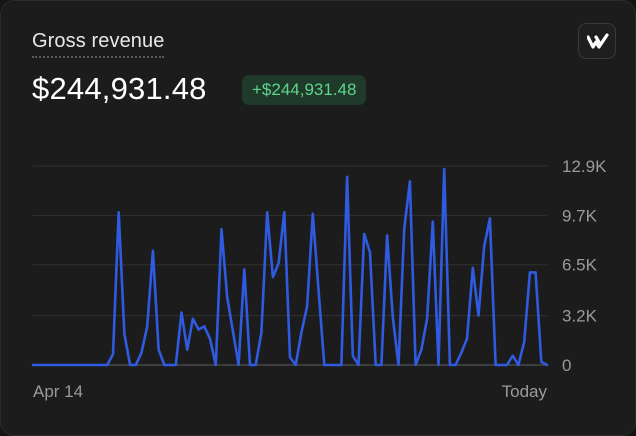 This screenshot has width=636, height=436. What do you see at coordinates (580, 265) in the screenshot?
I see `y-tick-label: 6.5K` at bounding box center [580, 265].